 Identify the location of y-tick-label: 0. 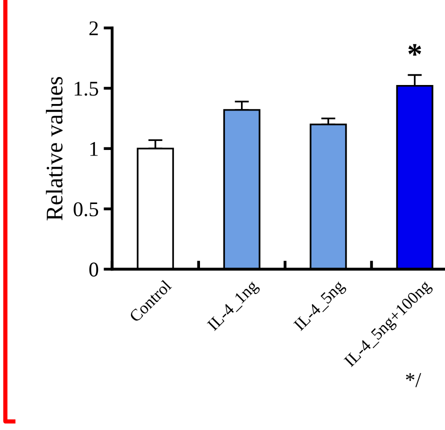
(93, 269).